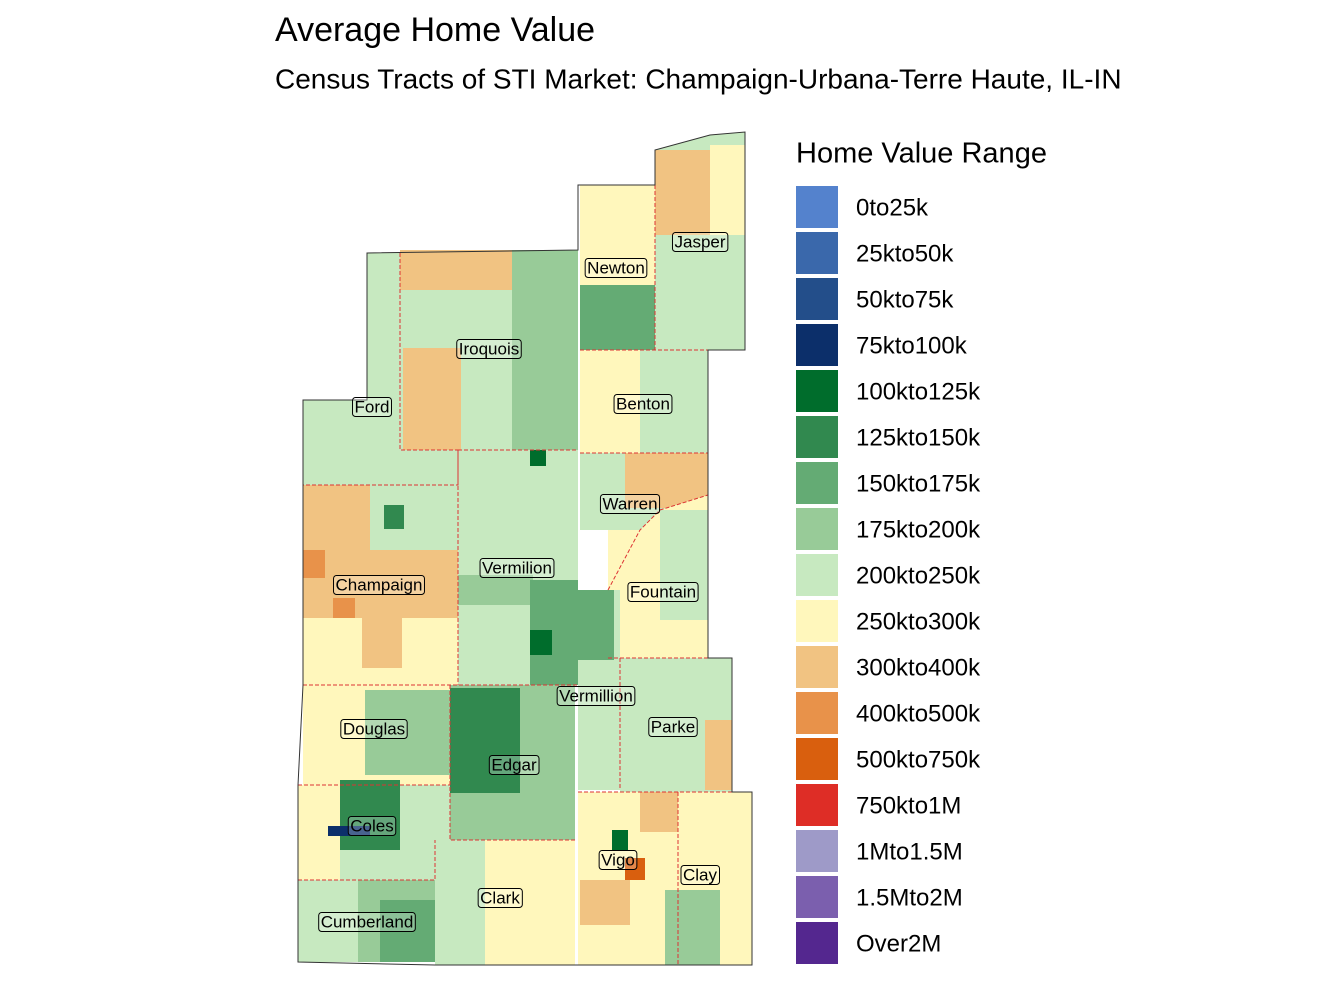  I want to click on legend-label: 150kto175k, so click(918, 483).